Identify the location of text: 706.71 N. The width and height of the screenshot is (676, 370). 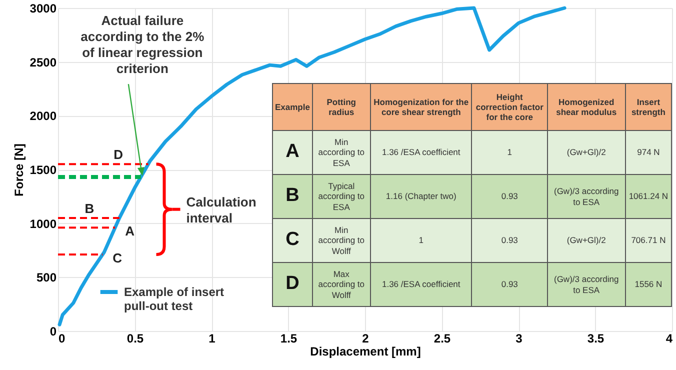
(648, 240).